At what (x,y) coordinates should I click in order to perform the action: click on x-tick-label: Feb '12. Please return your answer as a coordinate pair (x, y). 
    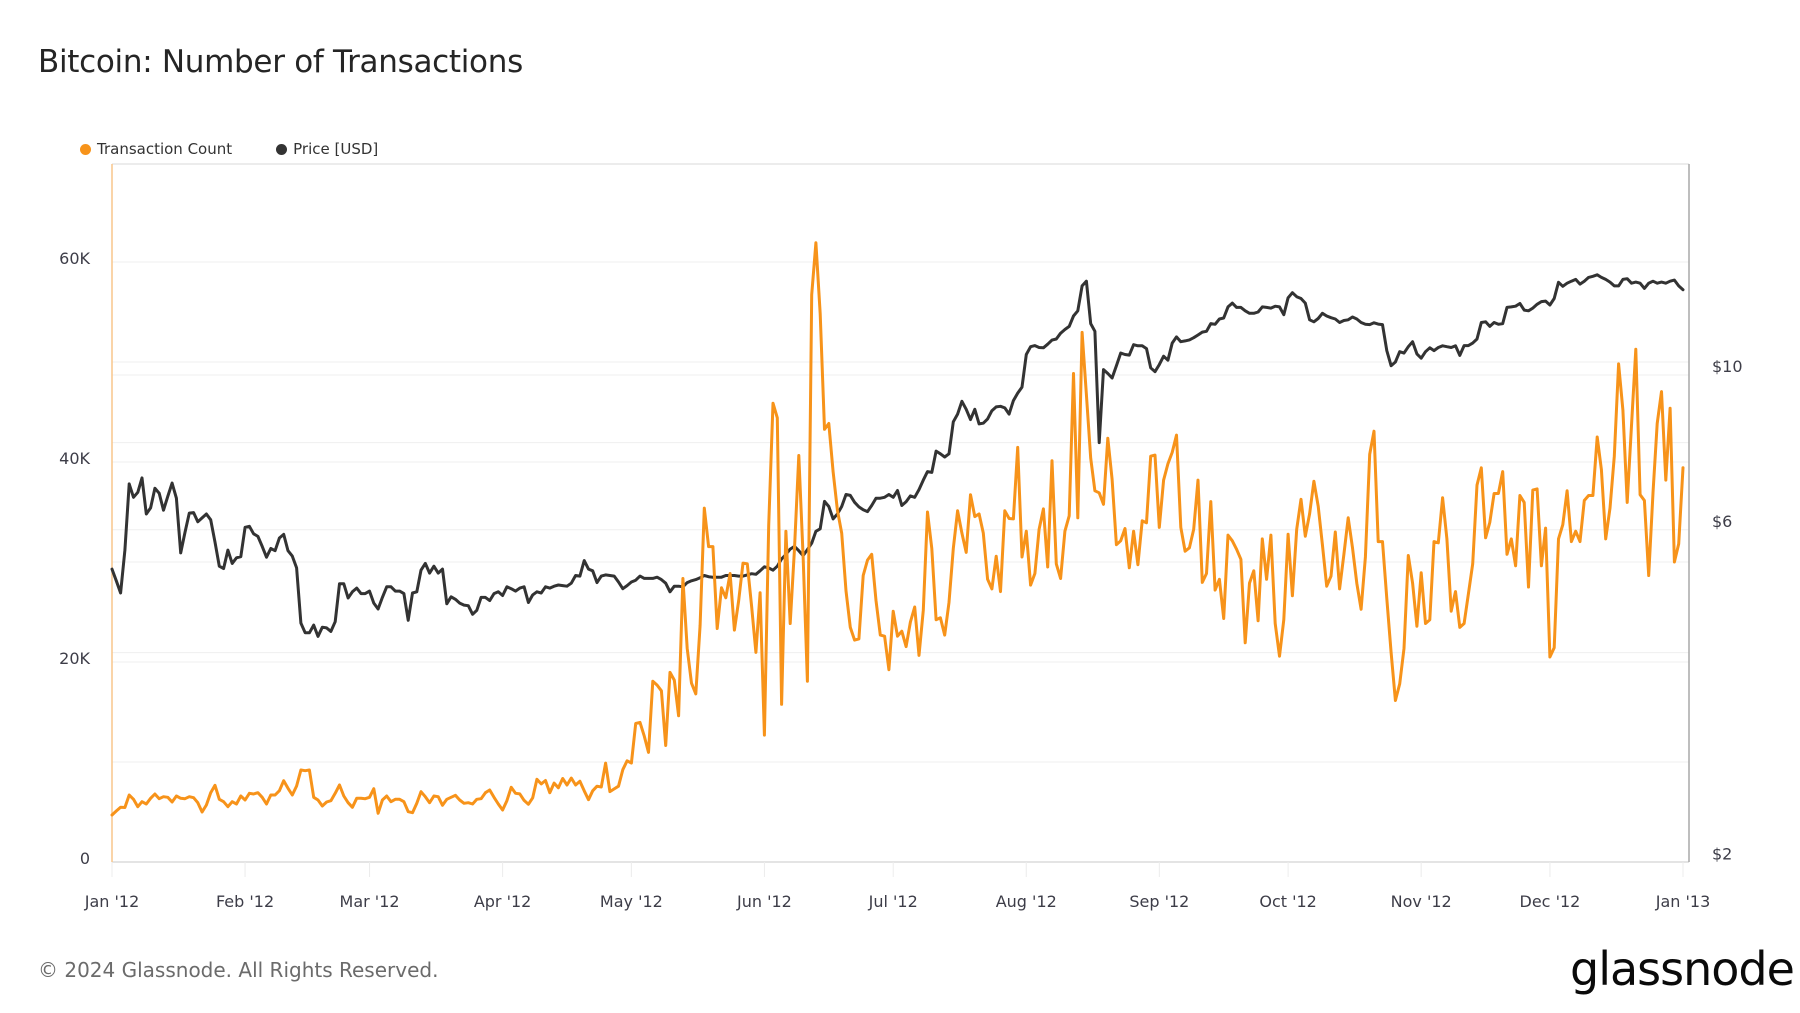
    Looking at the image, I should click on (245, 901).